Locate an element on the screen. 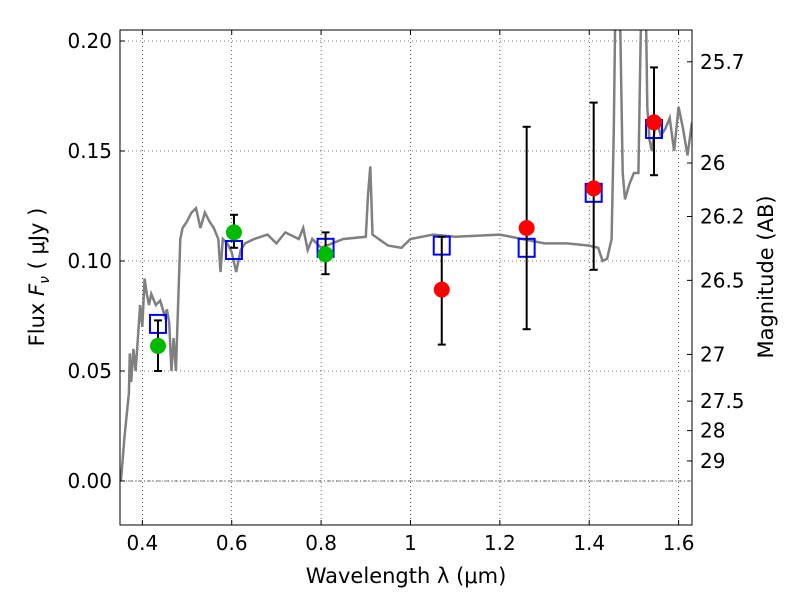 The width and height of the screenshot is (800, 604). x-tick-label: 0.4 is located at coordinates (142, 543).